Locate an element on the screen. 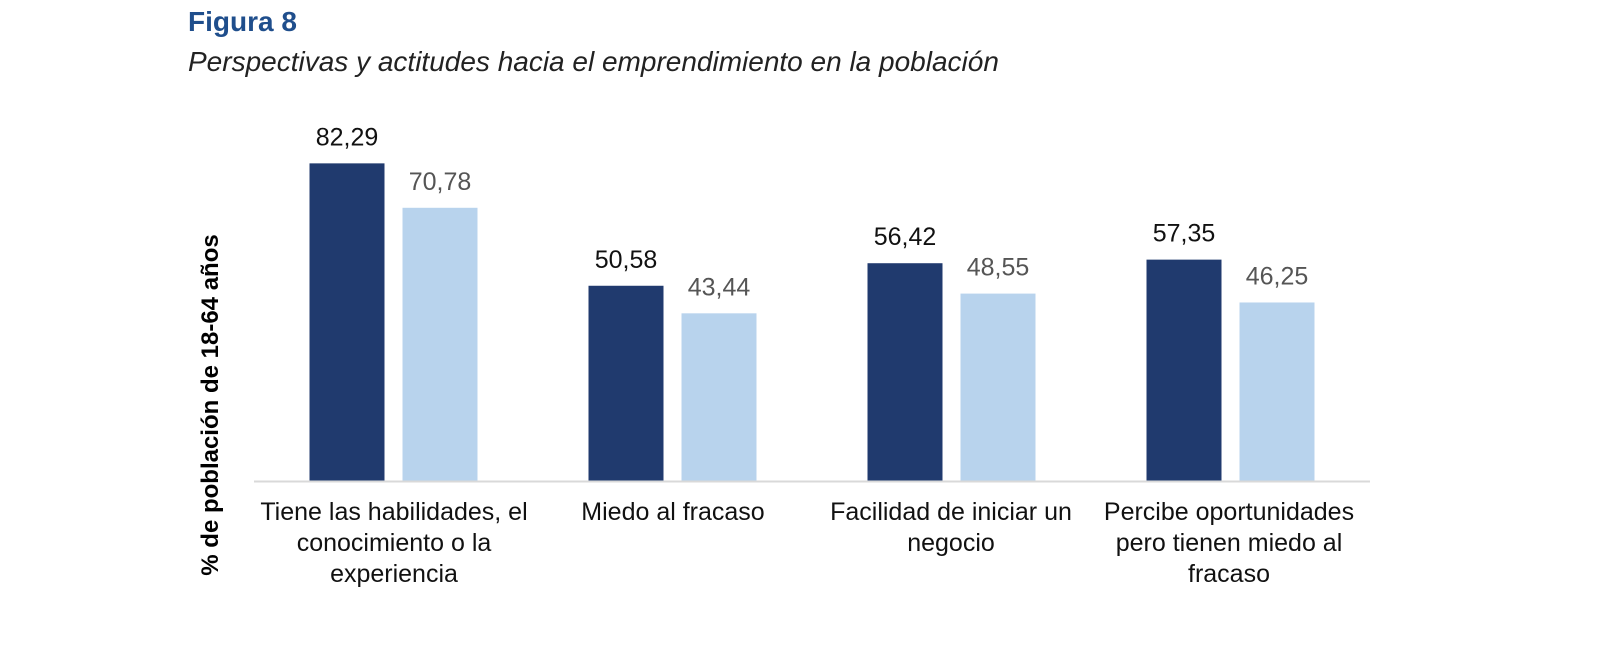 The width and height of the screenshot is (1600, 664). data-label-light-4: 46,25 is located at coordinates (1277, 276).